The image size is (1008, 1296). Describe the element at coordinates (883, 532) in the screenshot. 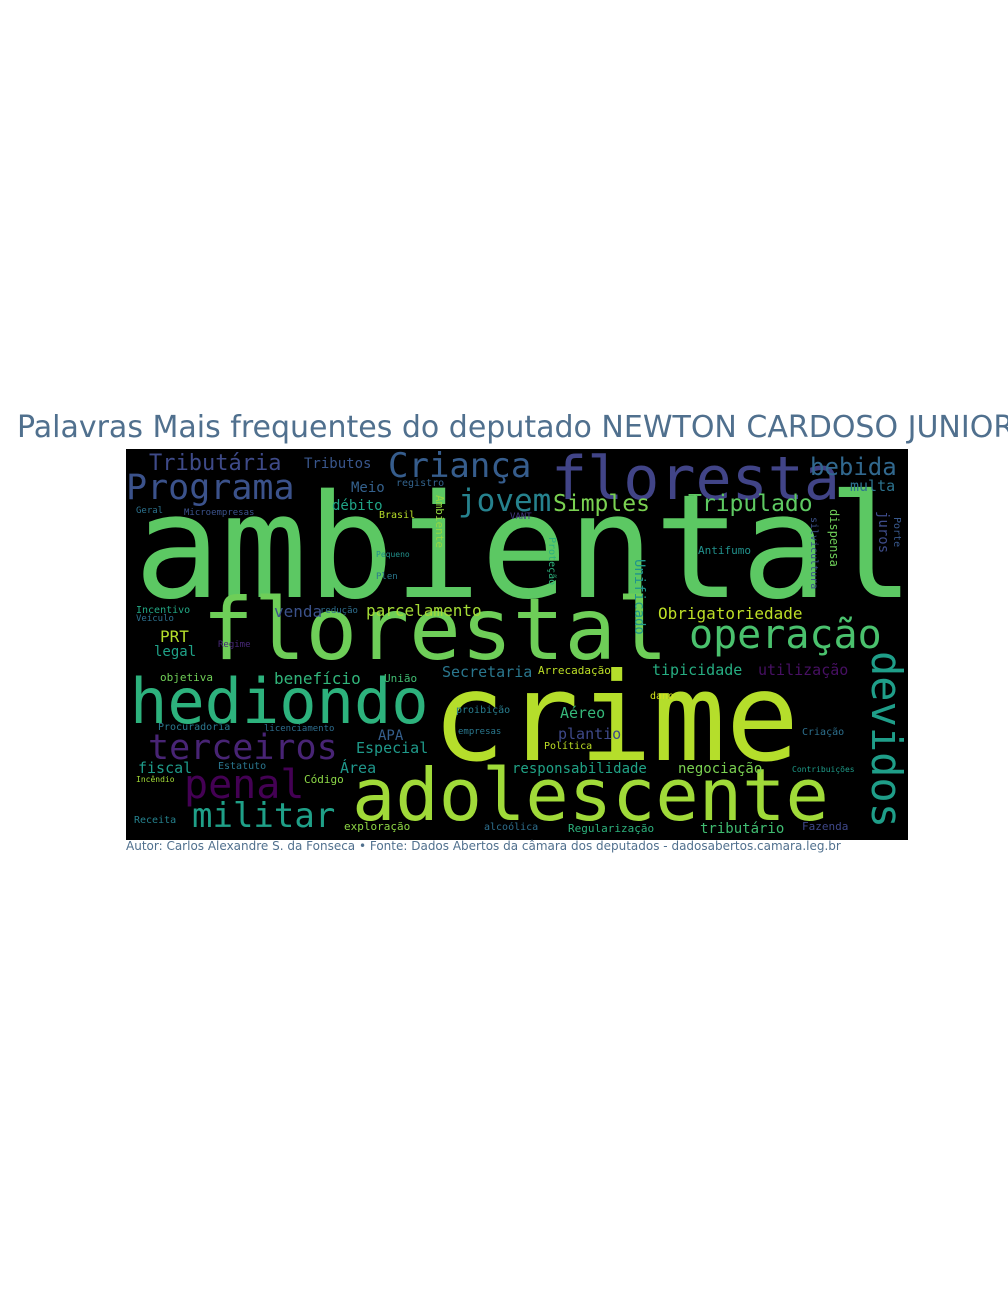

I see `cloud-word: juros` at that location.